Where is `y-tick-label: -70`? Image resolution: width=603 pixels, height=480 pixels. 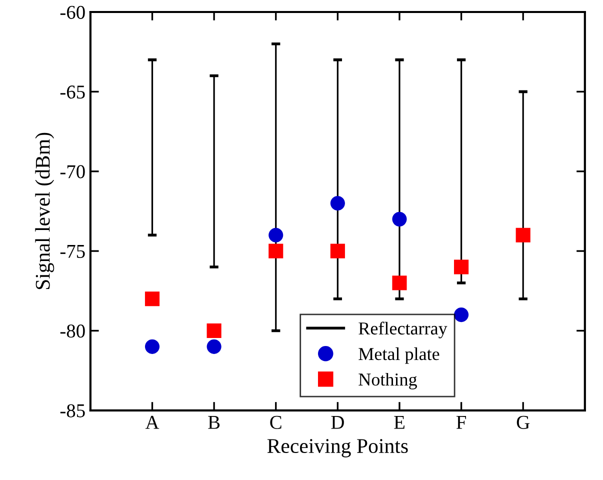 y-tick-label: -70 is located at coordinates (72, 171).